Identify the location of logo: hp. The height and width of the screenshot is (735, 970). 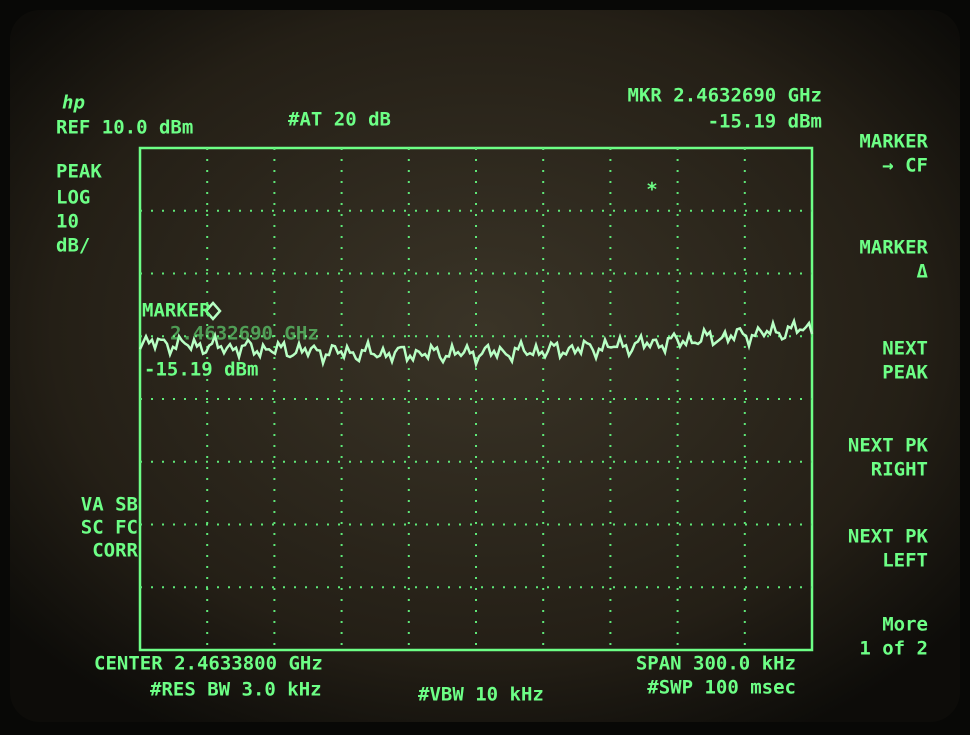
(73, 103).